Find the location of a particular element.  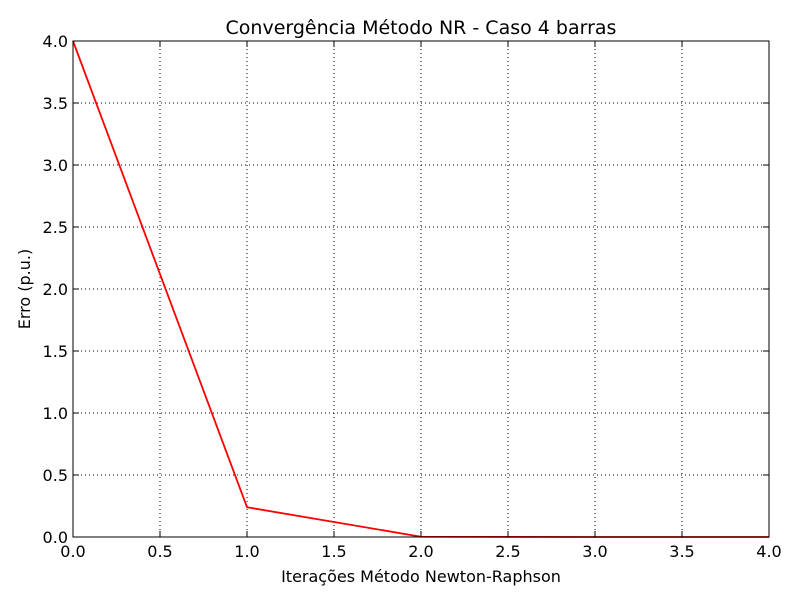

y-tick-label: 0.5 is located at coordinates (55, 475).